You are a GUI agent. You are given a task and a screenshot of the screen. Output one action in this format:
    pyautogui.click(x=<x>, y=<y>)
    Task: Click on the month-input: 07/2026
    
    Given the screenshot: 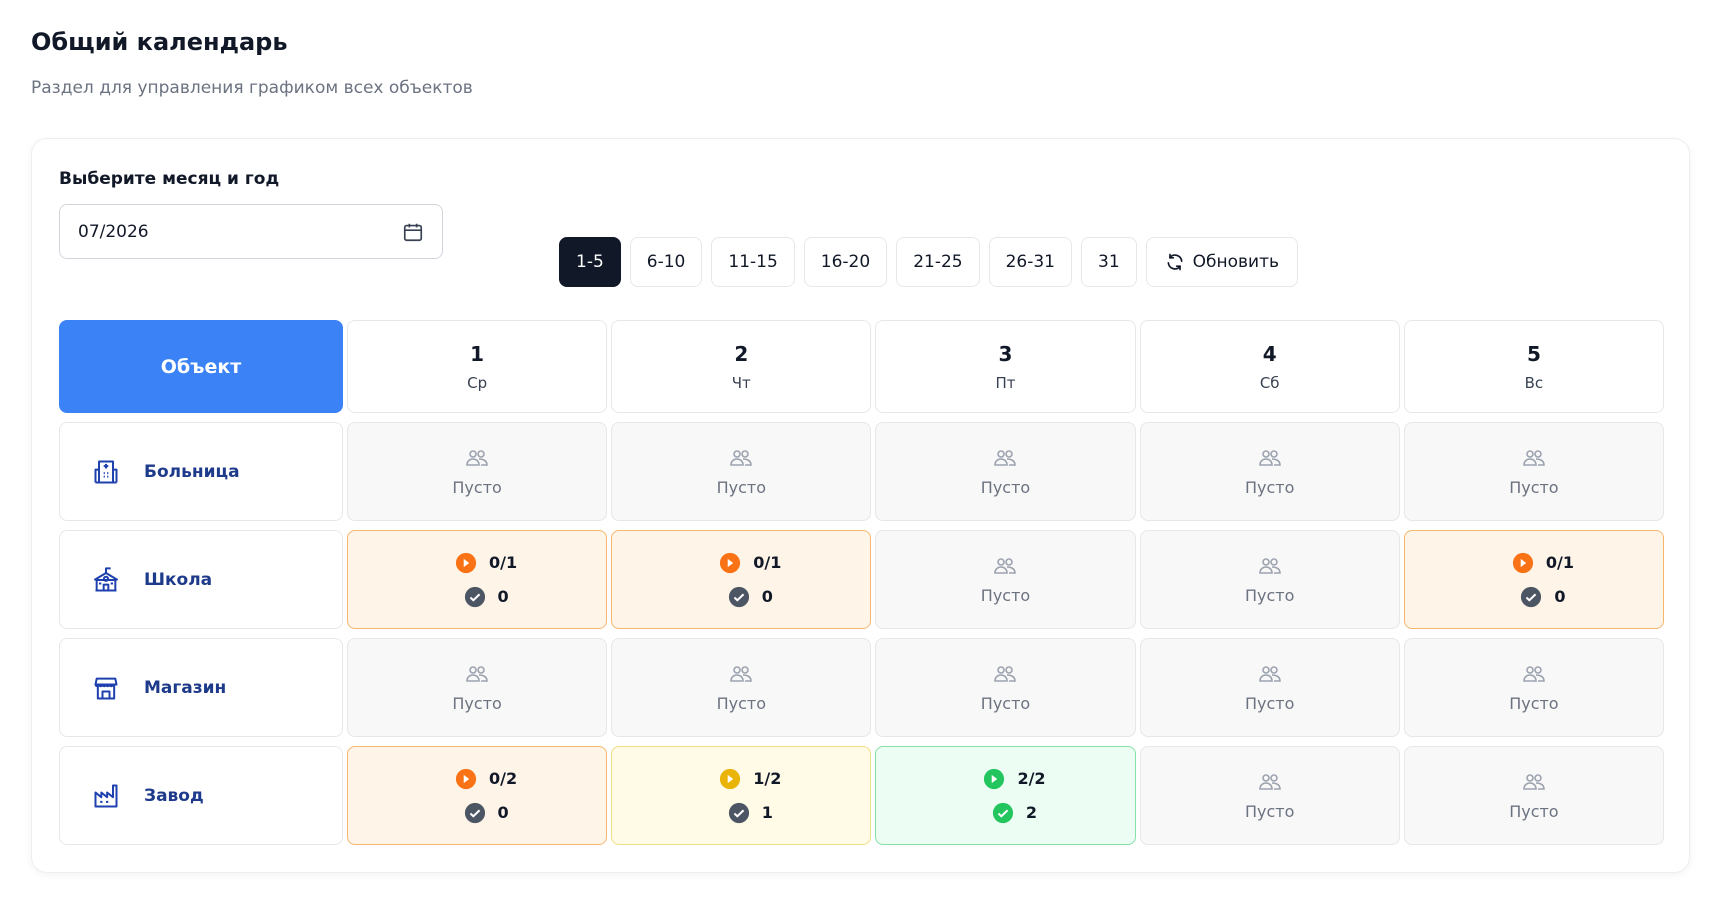 What is the action you would take?
    pyautogui.click(x=251, y=231)
    